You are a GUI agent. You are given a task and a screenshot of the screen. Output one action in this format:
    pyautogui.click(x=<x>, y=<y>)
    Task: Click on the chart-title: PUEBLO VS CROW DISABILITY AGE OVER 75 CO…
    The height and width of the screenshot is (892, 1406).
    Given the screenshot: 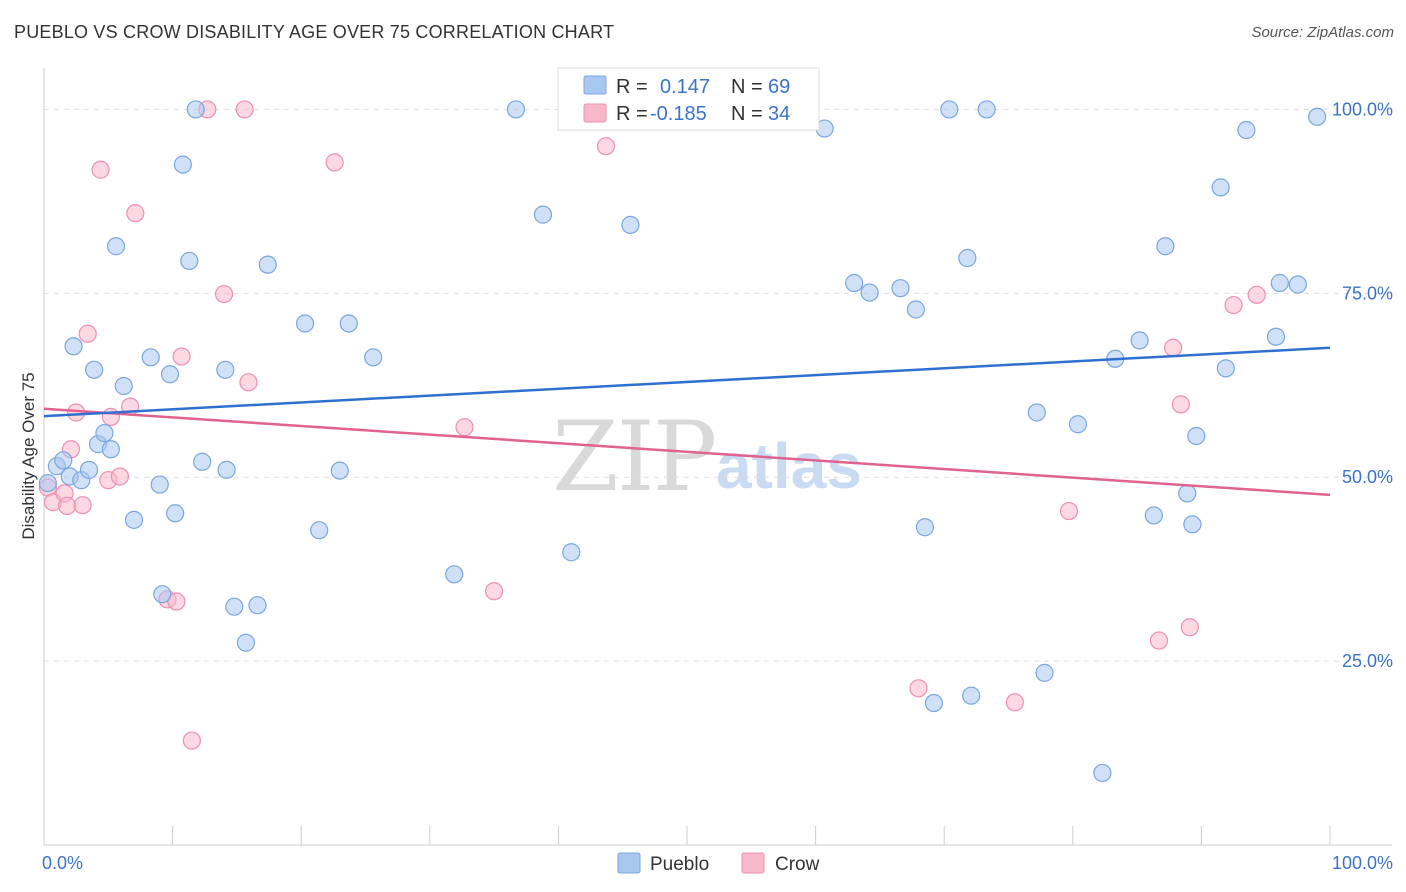 What is the action you would take?
    pyautogui.click(x=314, y=32)
    